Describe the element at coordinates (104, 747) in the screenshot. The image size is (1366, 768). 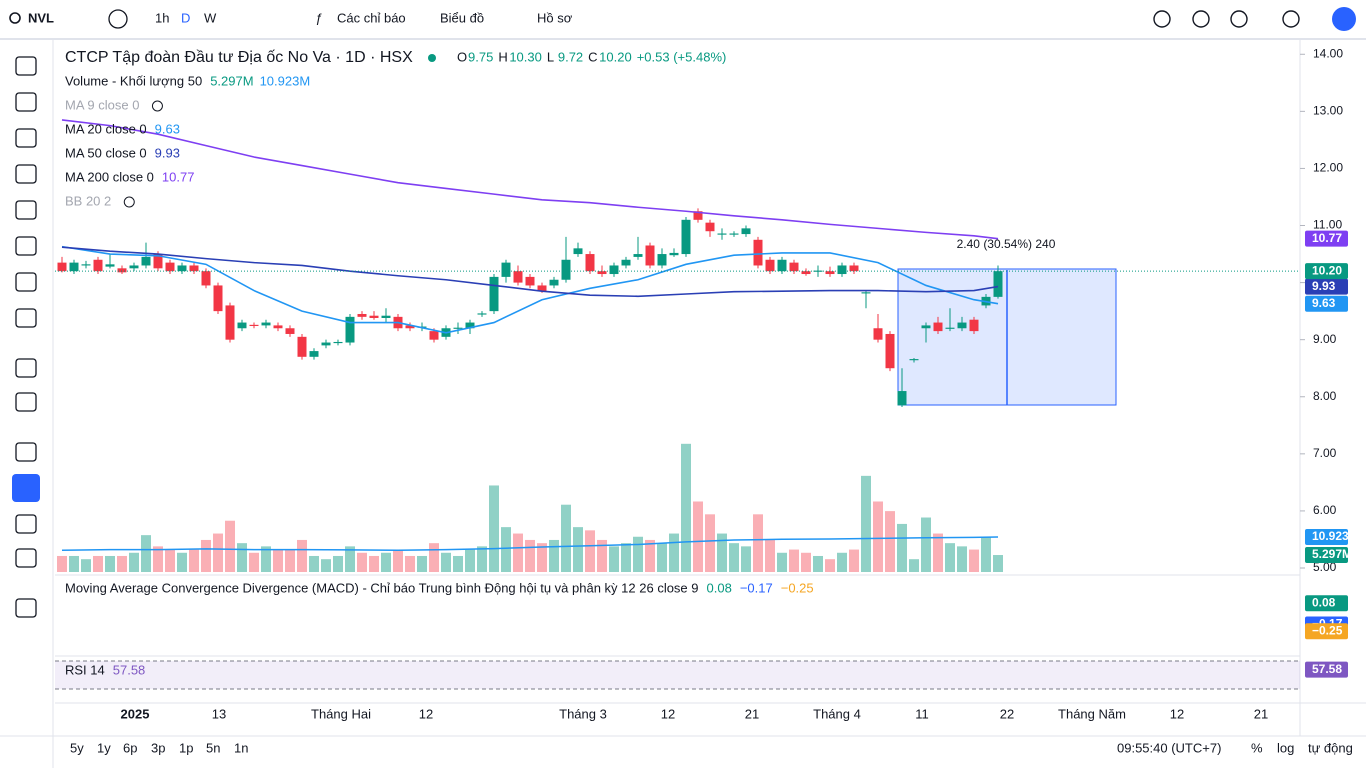
I see `range-button: 1y` at that location.